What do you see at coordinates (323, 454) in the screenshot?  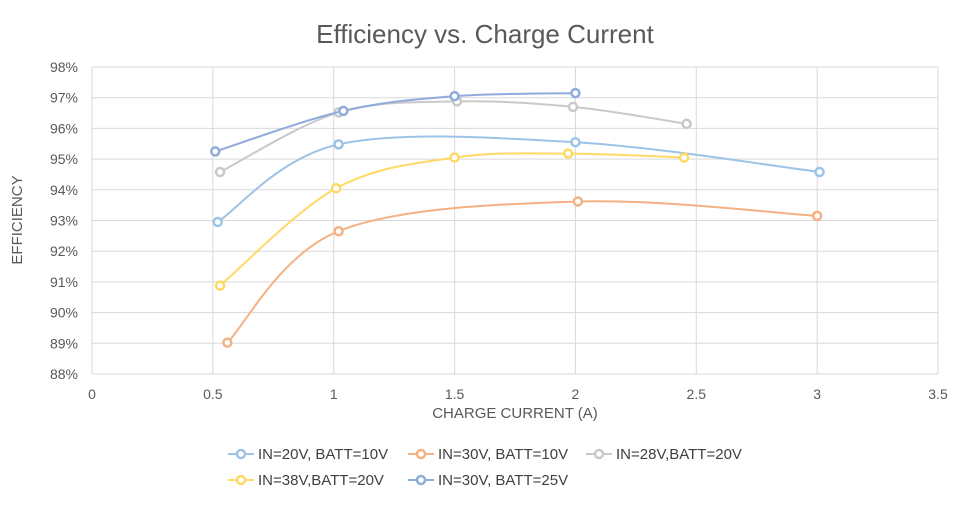 I see `legend-label: IN=20V, BATT=10V` at bounding box center [323, 454].